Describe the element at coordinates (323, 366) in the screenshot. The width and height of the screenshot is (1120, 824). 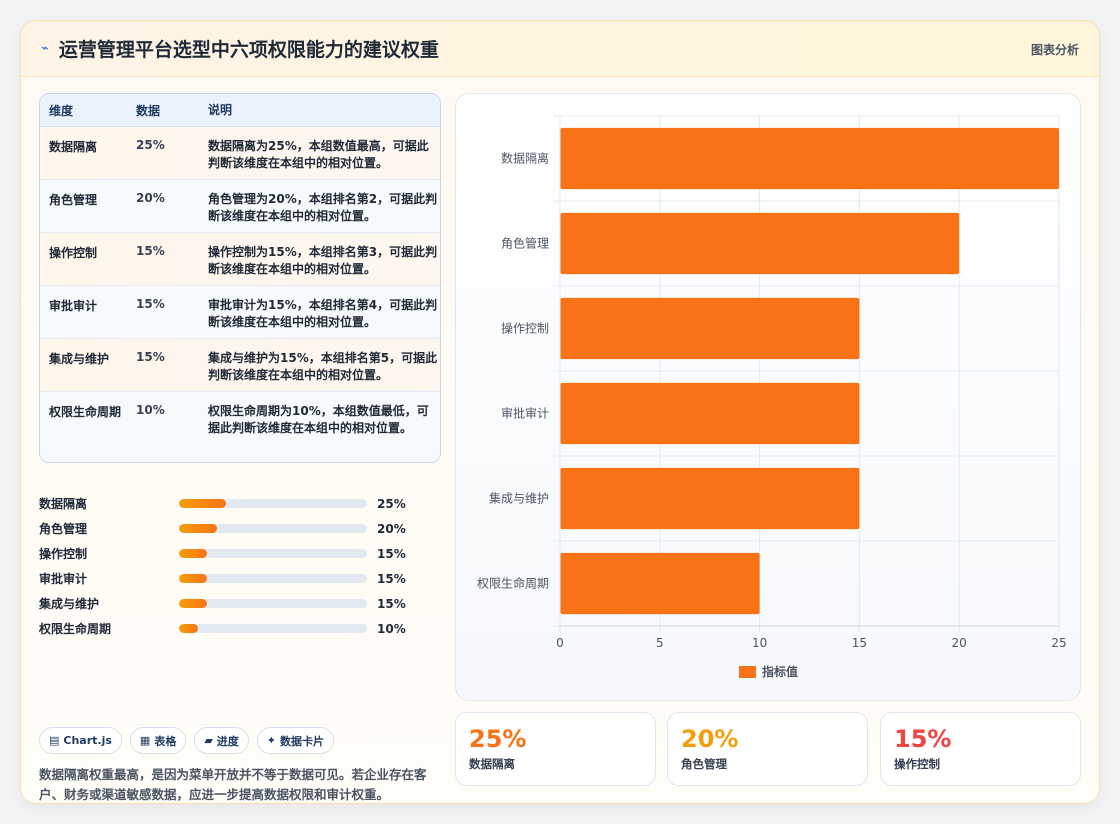
I see `row-description: 集成与维护为15%，本组排名第5，可据此判断该维度在本组中的相对位置。` at that location.